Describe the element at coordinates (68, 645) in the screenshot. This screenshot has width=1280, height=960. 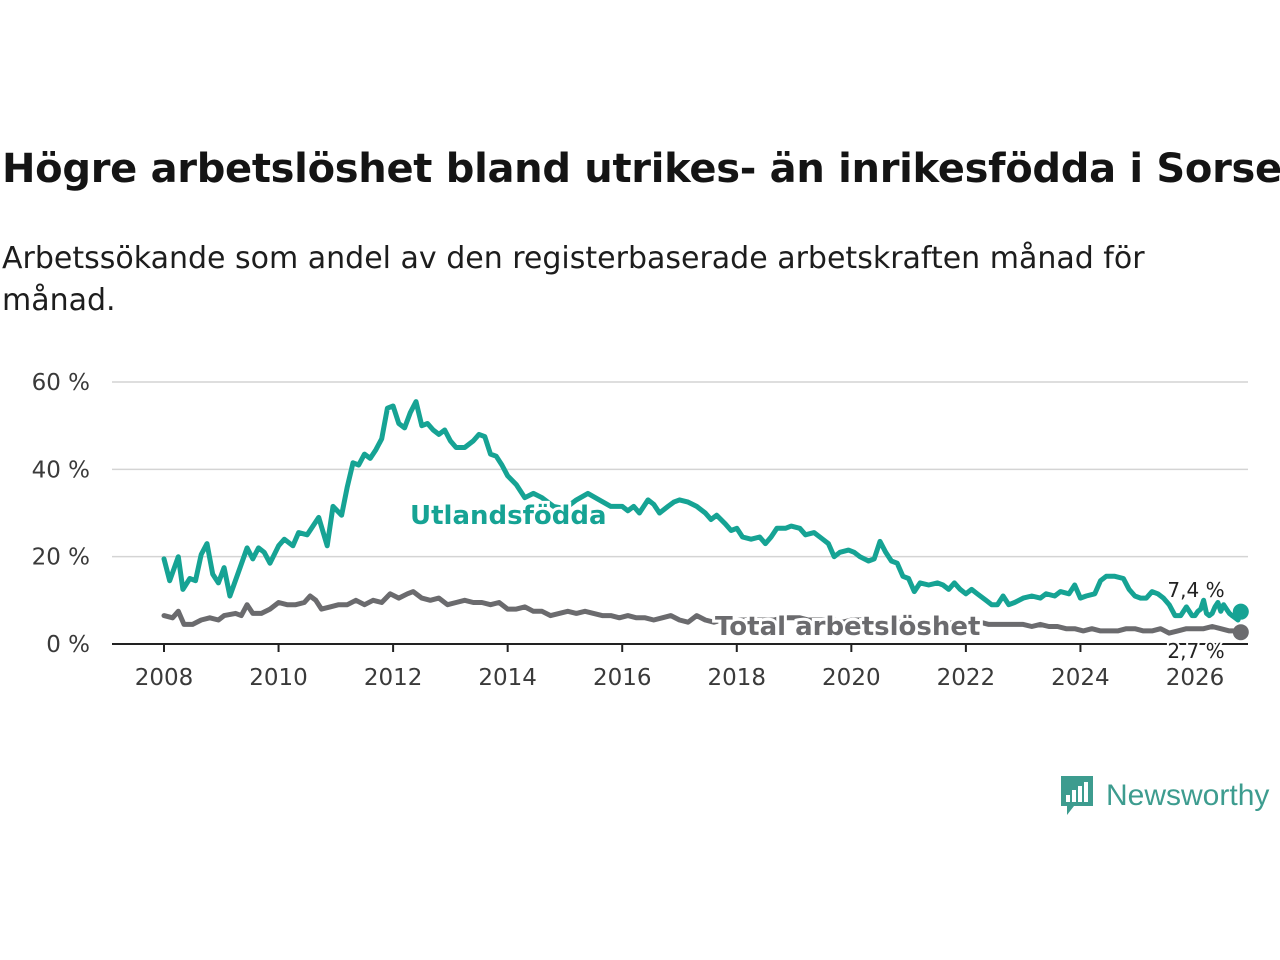
I see `y-tick-label: 0 %` at that location.